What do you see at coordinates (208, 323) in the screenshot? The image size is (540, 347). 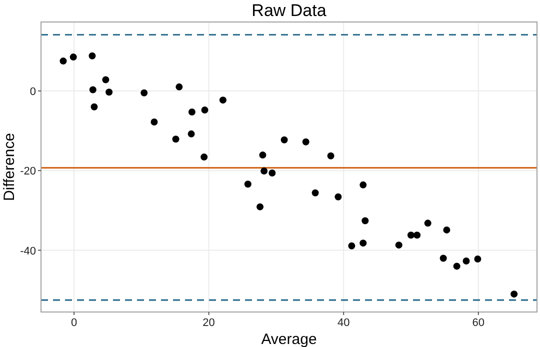 I see `x-tick-label: 20` at bounding box center [208, 323].